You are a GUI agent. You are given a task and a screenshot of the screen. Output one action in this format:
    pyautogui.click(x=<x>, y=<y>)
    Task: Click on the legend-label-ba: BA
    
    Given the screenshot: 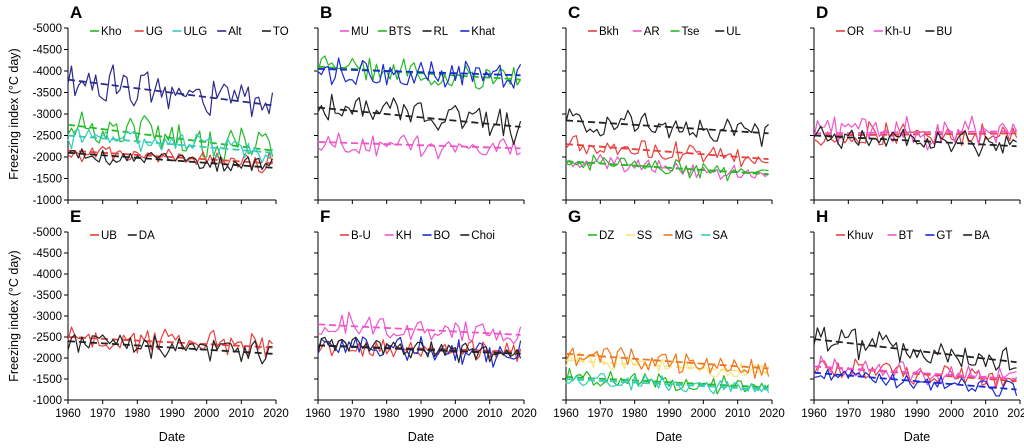 What is the action you would take?
    pyautogui.click(x=982, y=236)
    